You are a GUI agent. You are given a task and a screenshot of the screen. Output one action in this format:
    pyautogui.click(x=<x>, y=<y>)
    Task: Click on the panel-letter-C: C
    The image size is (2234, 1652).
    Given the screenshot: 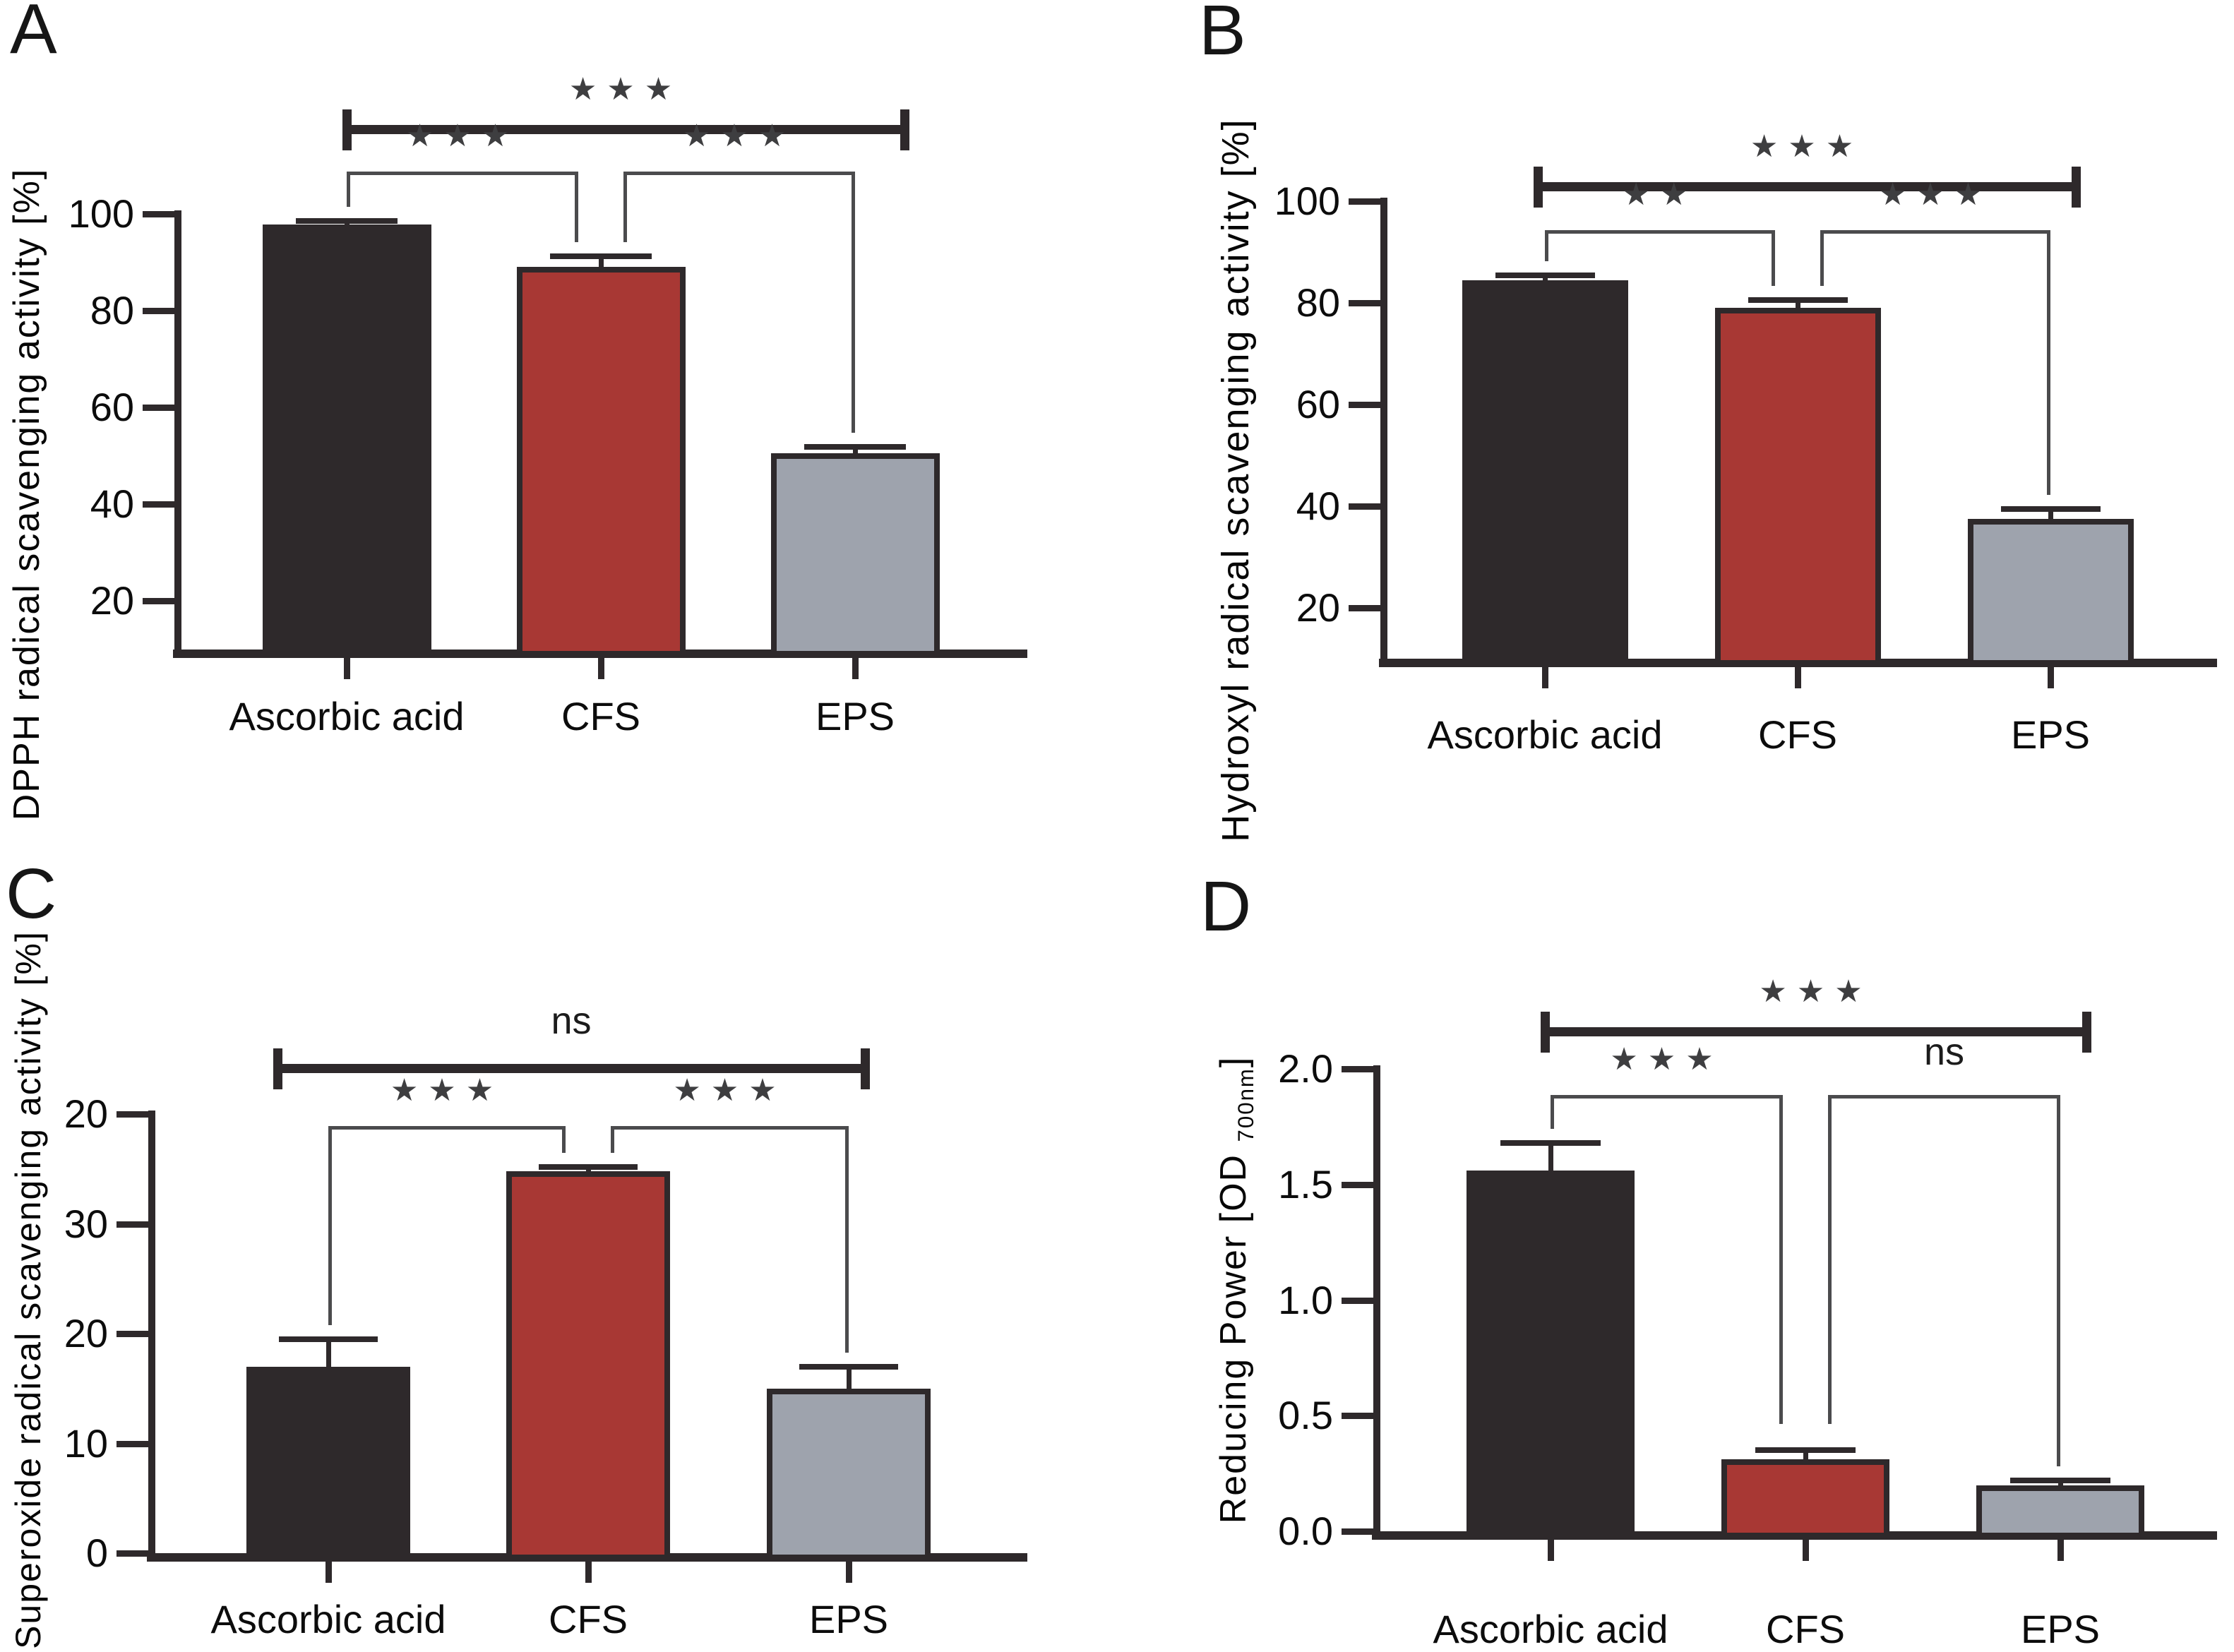 What is the action you would take?
    pyautogui.click(x=31, y=893)
    